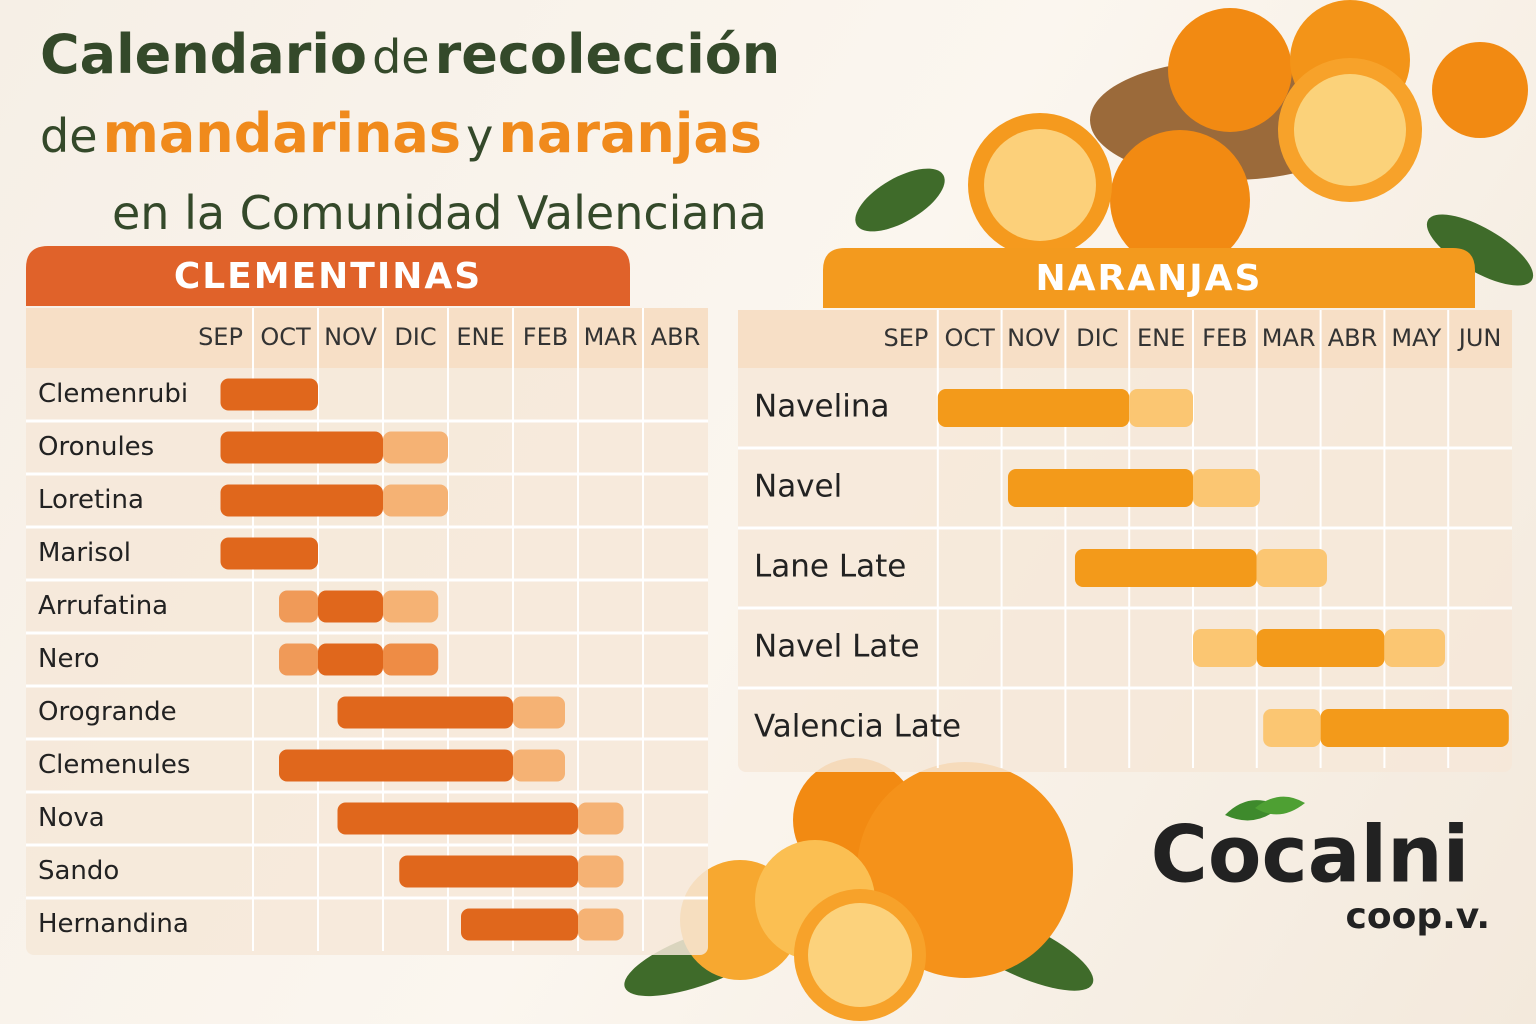 Image resolution: width=1536 pixels, height=1024 pixels. Describe the element at coordinates (203, 54) in the screenshot. I see `title-word: Calendario` at that location.